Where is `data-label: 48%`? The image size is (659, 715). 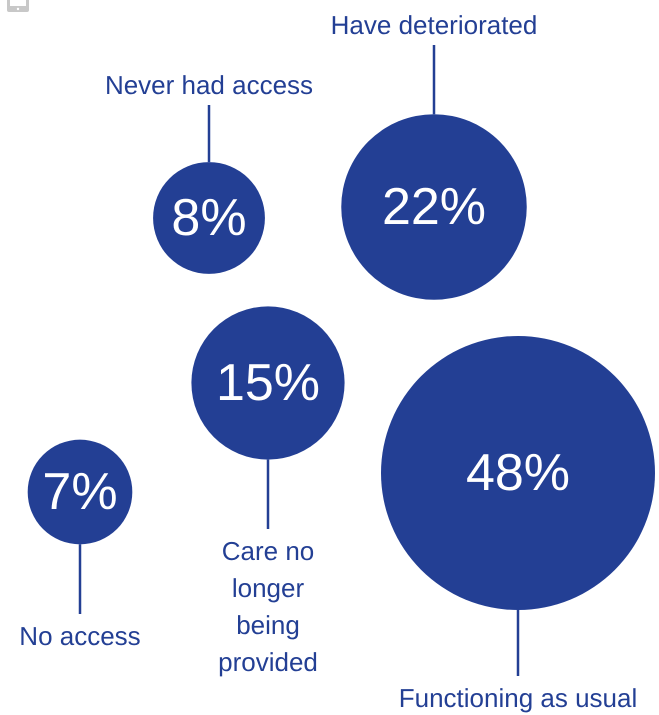
data-label: 48% is located at coordinates (518, 473).